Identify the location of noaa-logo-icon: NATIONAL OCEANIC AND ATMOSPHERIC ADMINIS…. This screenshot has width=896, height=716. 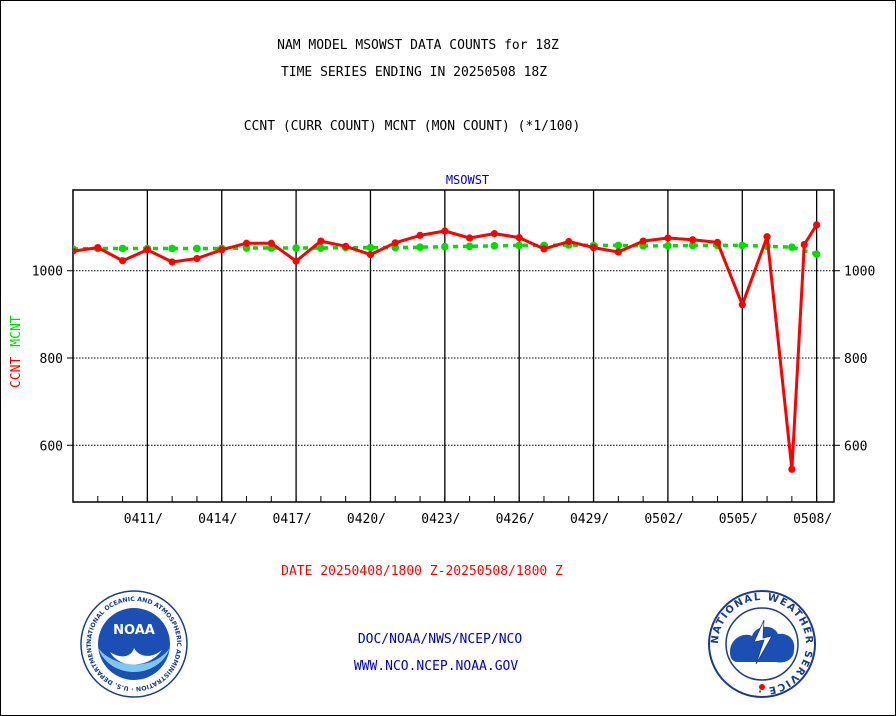
(134, 644).